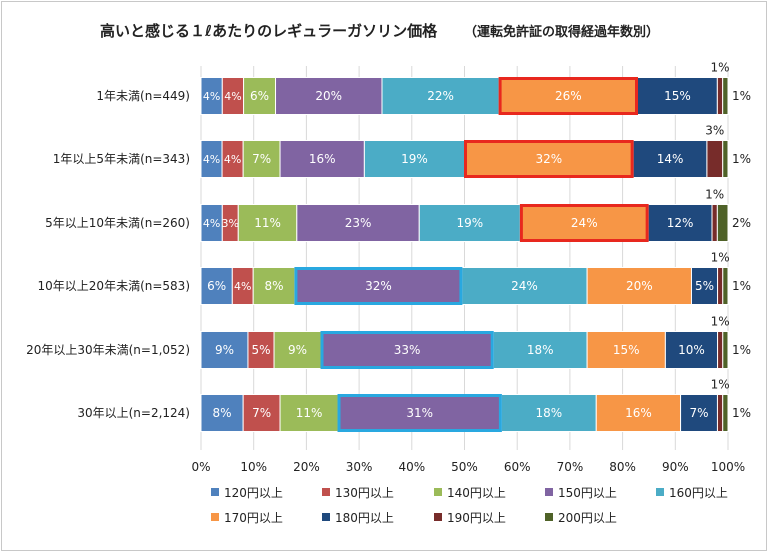  What do you see at coordinates (587, 493) in the screenshot?
I see `legend-label: 150円以上` at bounding box center [587, 493].